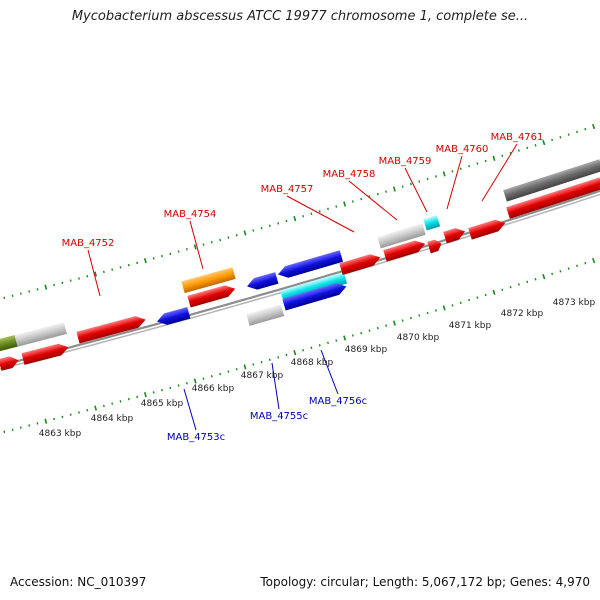  I want to click on gene-label-mab_4752: MAB_4752, so click(88, 243).